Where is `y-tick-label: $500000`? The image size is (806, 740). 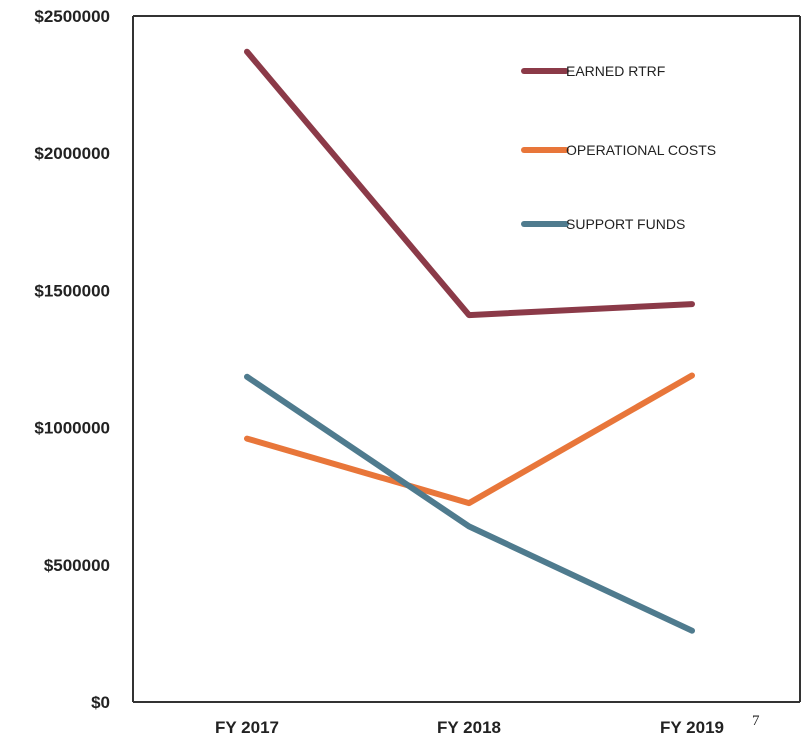
y-tick-label: $500000 is located at coordinates (77, 565).